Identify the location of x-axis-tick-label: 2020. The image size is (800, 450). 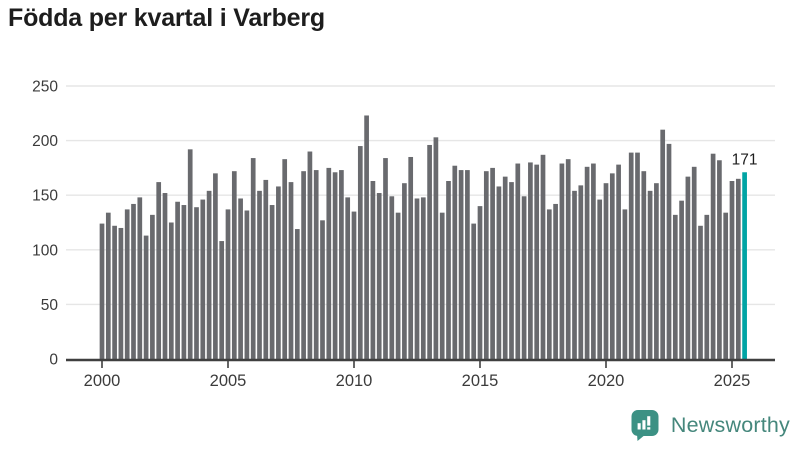
(606, 381).